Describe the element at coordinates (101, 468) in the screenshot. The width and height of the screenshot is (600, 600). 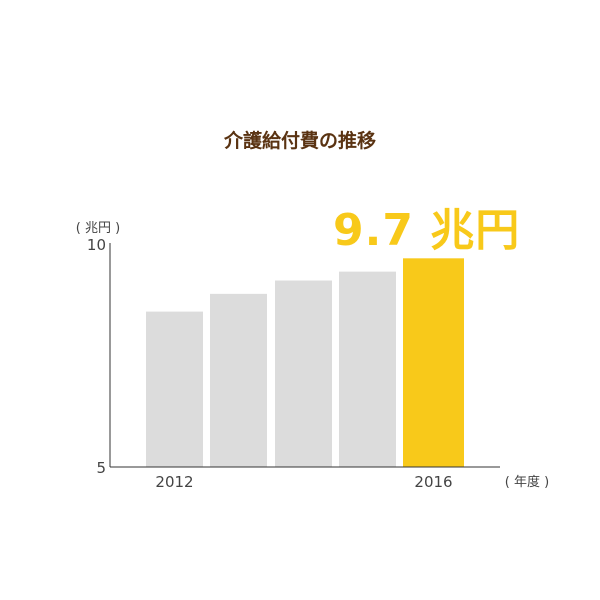
I see `y-tick-label-5: 5` at that location.